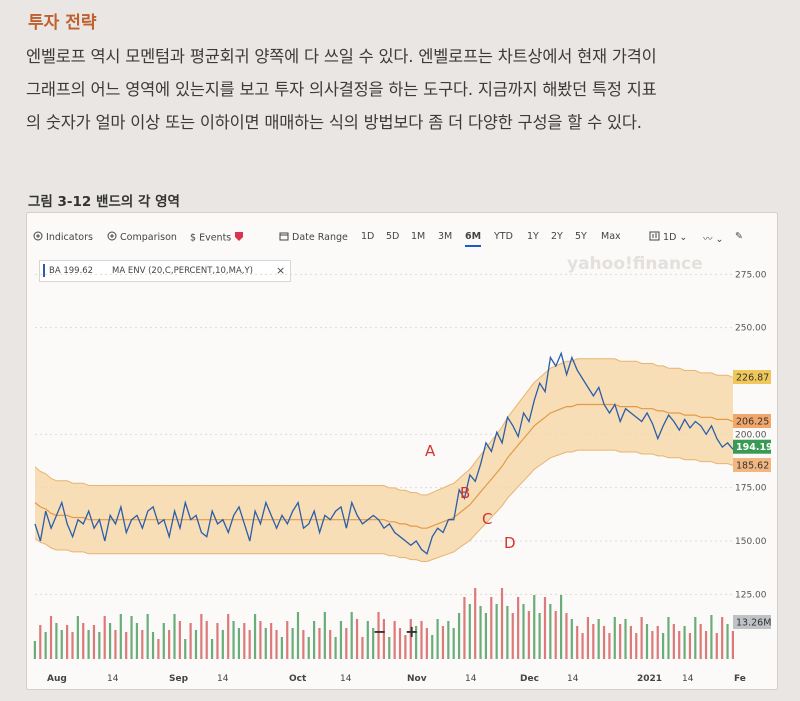 Image resolution: width=800 pixels, height=701 pixels. What do you see at coordinates (418, 236) in the screenshot?
I see `range-1m: 1M` at bounding box center [418, 236].